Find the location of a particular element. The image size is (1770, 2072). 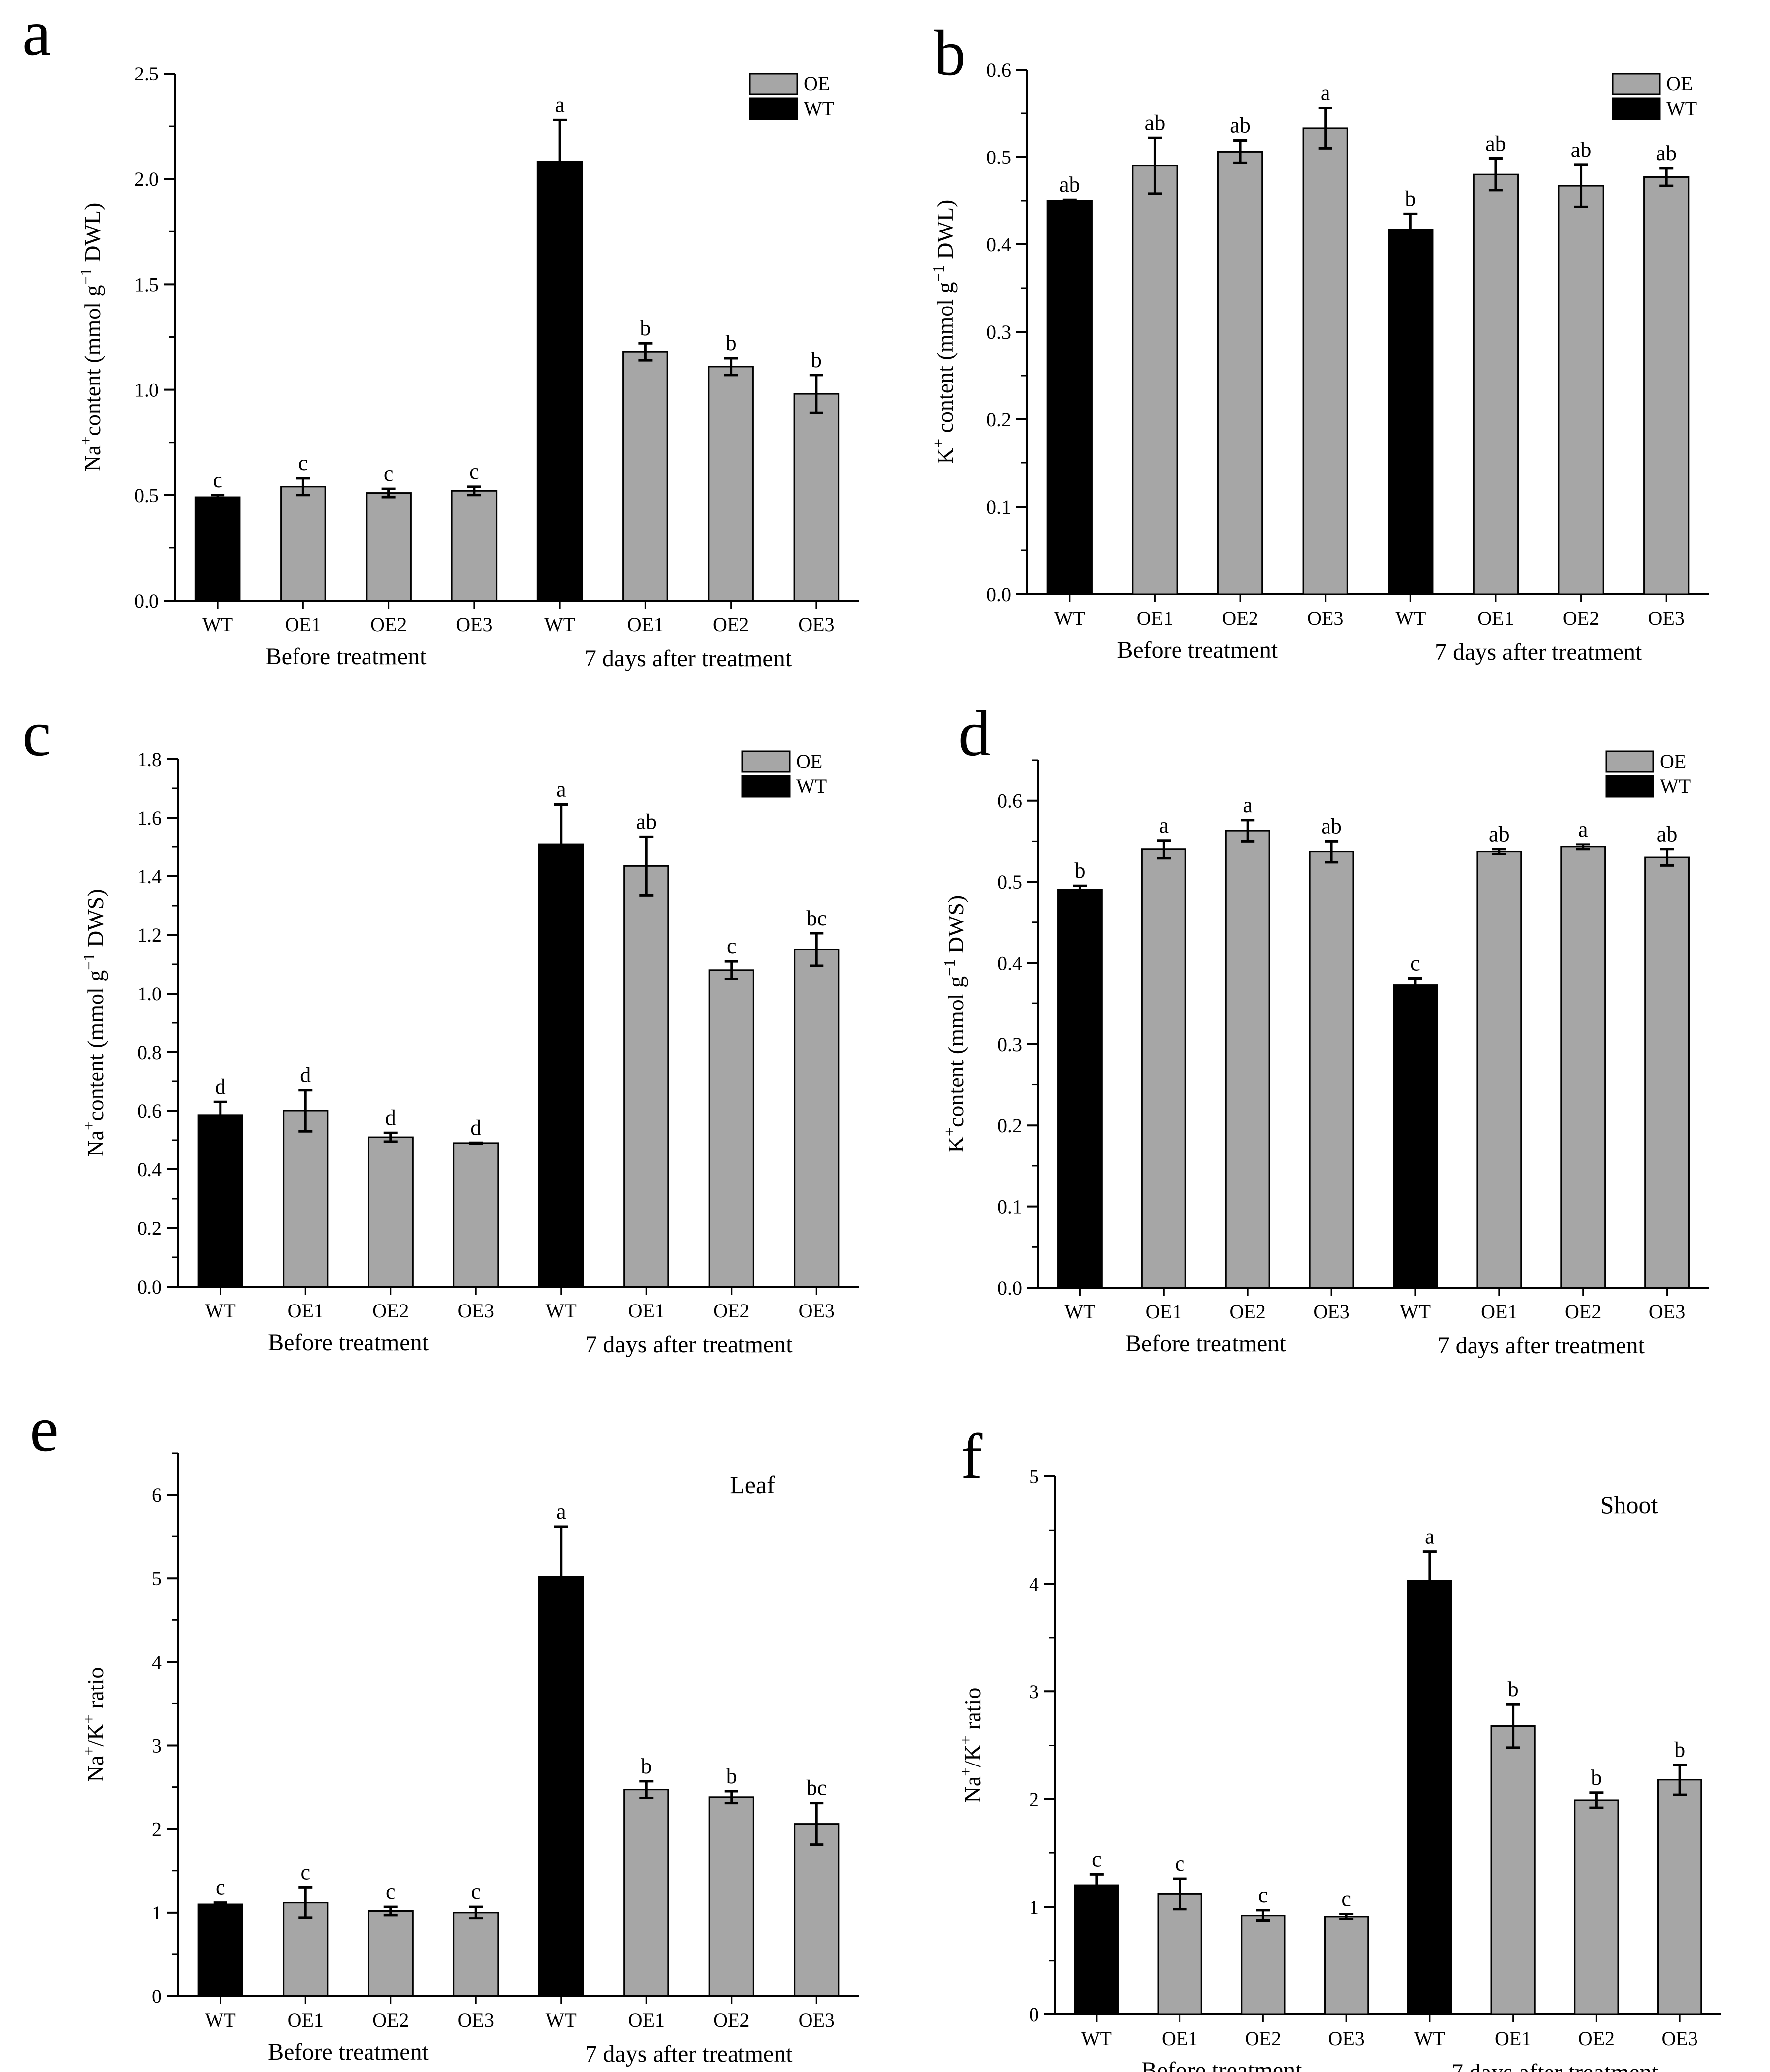

y-tick-label: 1.2 is located at coordinates (149, 935).